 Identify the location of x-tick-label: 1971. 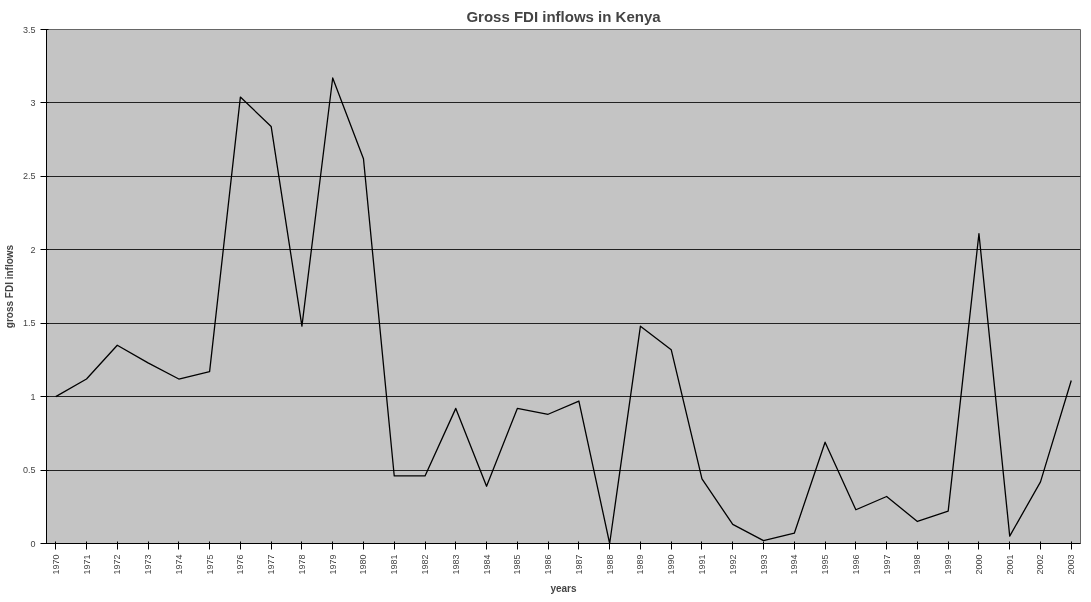
(86, 564).